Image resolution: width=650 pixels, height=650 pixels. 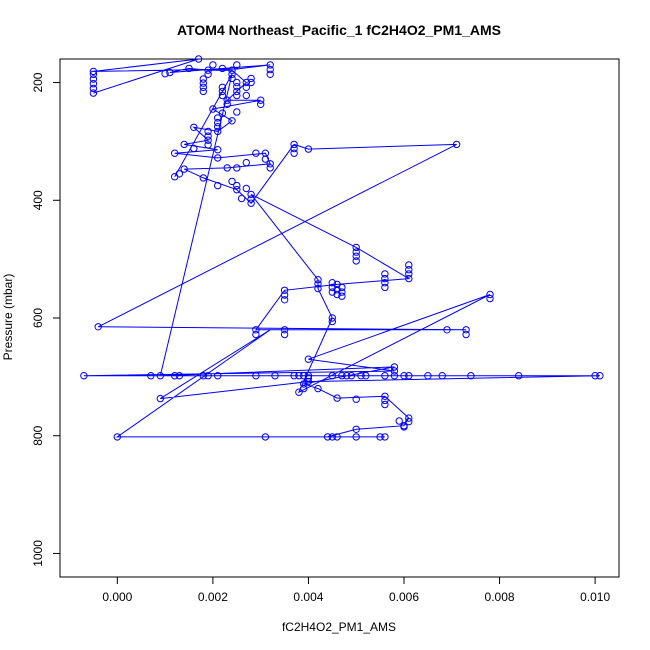 I want to click on x-axis: 0.000 0.002 0.004 0.006 0.008 0.010, so click(x=356, y=590).